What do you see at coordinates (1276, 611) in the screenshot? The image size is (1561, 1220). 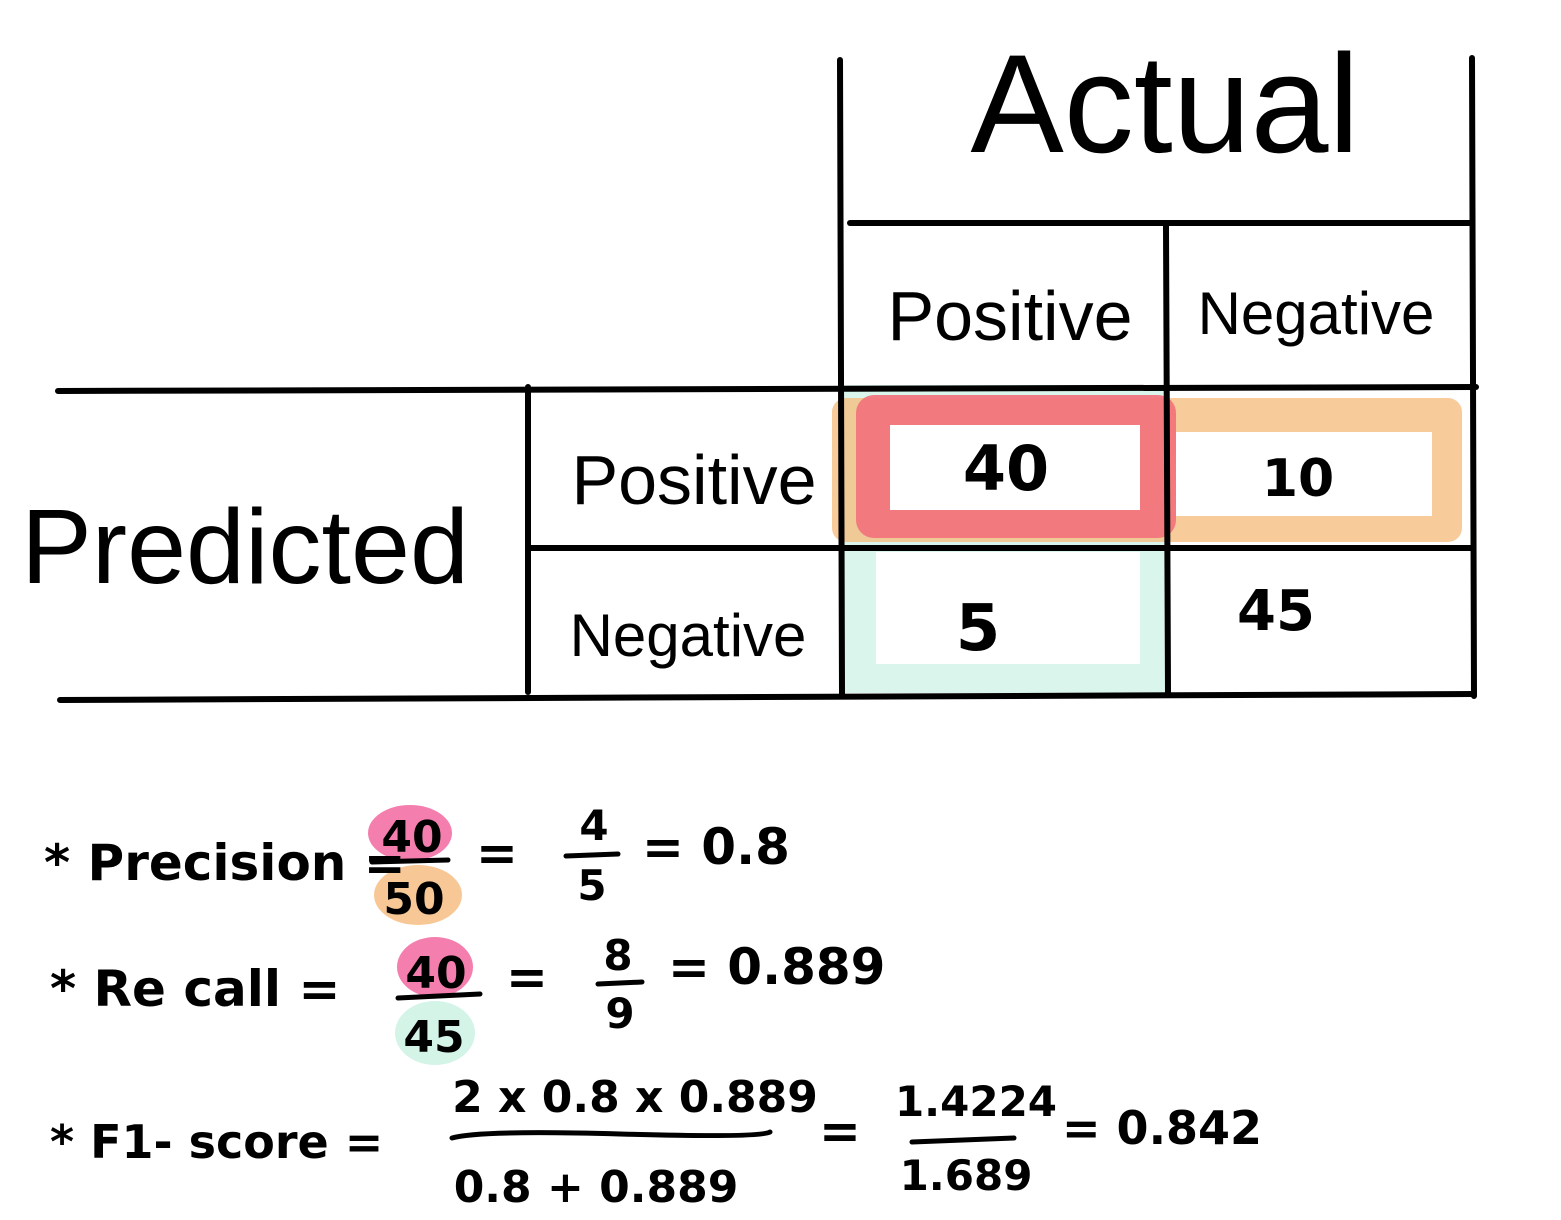 I see `cell-tn: 45` at bounding box center [1276, 611].